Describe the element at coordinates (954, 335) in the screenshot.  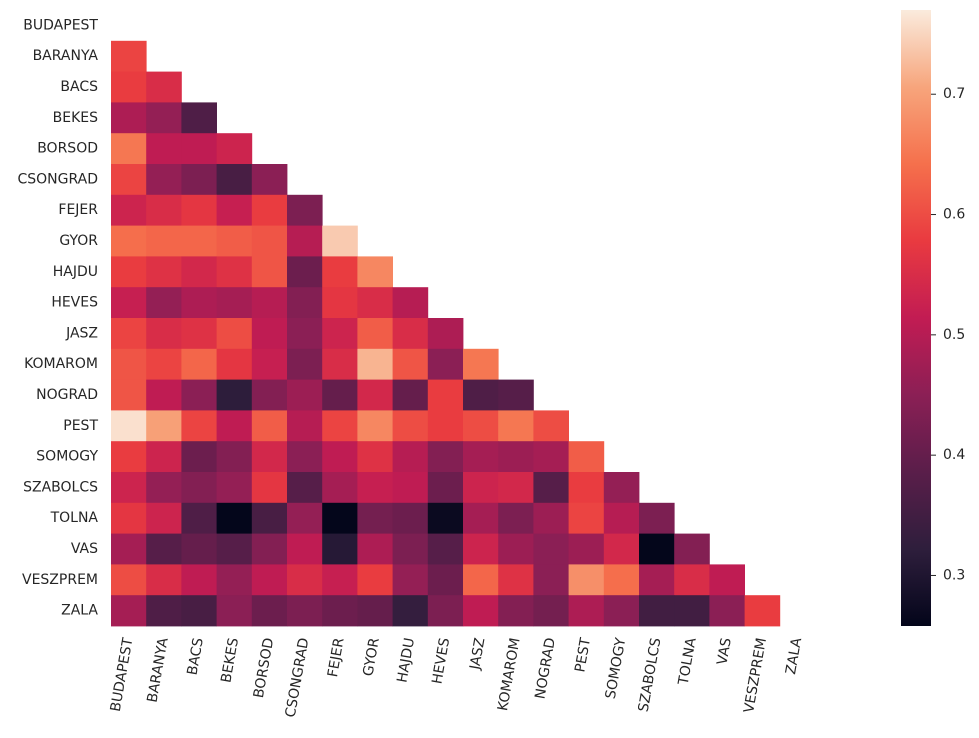
I see `colorbar-tick-label: 0.5` at that location.